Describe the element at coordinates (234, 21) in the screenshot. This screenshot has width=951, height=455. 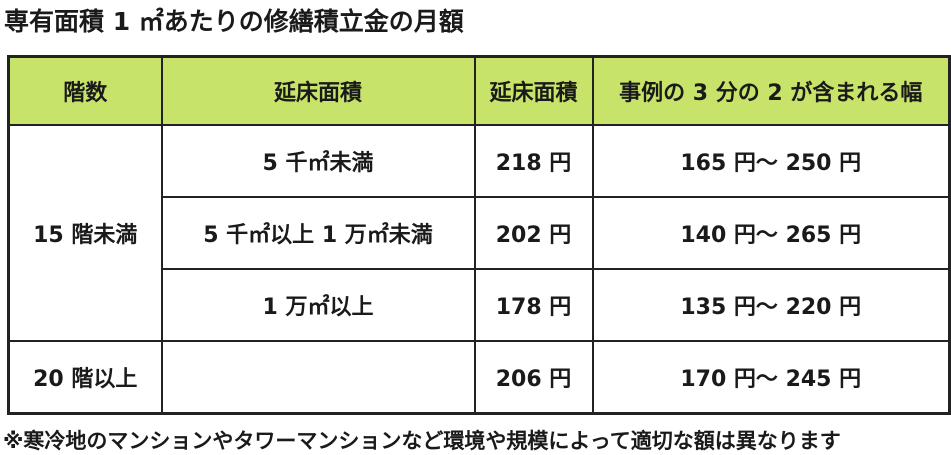
I see `page-title: 専有面積 1 ㎡あたりの修繕積立金の月額` at that location.